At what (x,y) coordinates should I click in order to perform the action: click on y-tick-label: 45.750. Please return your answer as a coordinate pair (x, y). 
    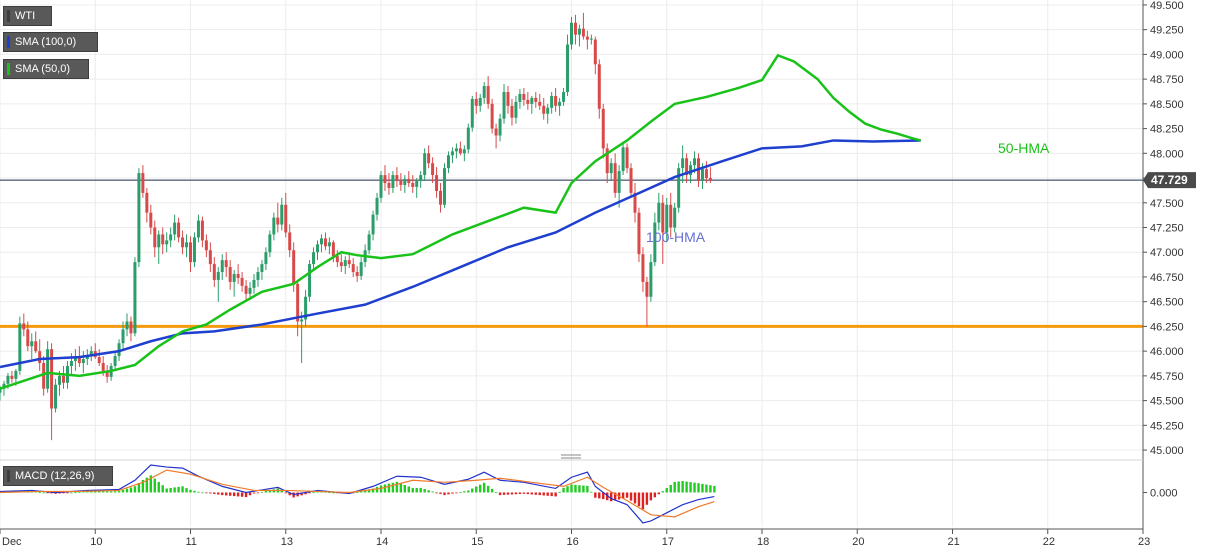
    Looking at the image, I should click on (1167, 377).